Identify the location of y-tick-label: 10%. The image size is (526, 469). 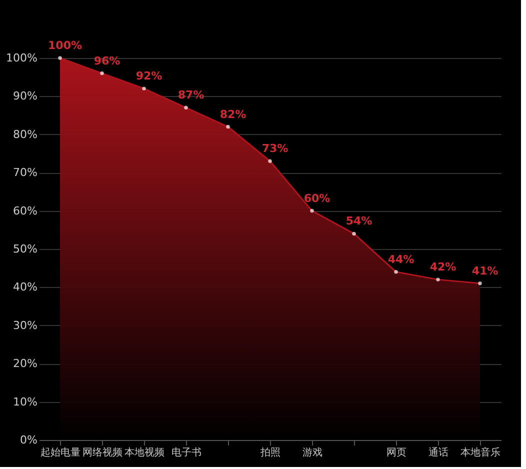
(25, 401).